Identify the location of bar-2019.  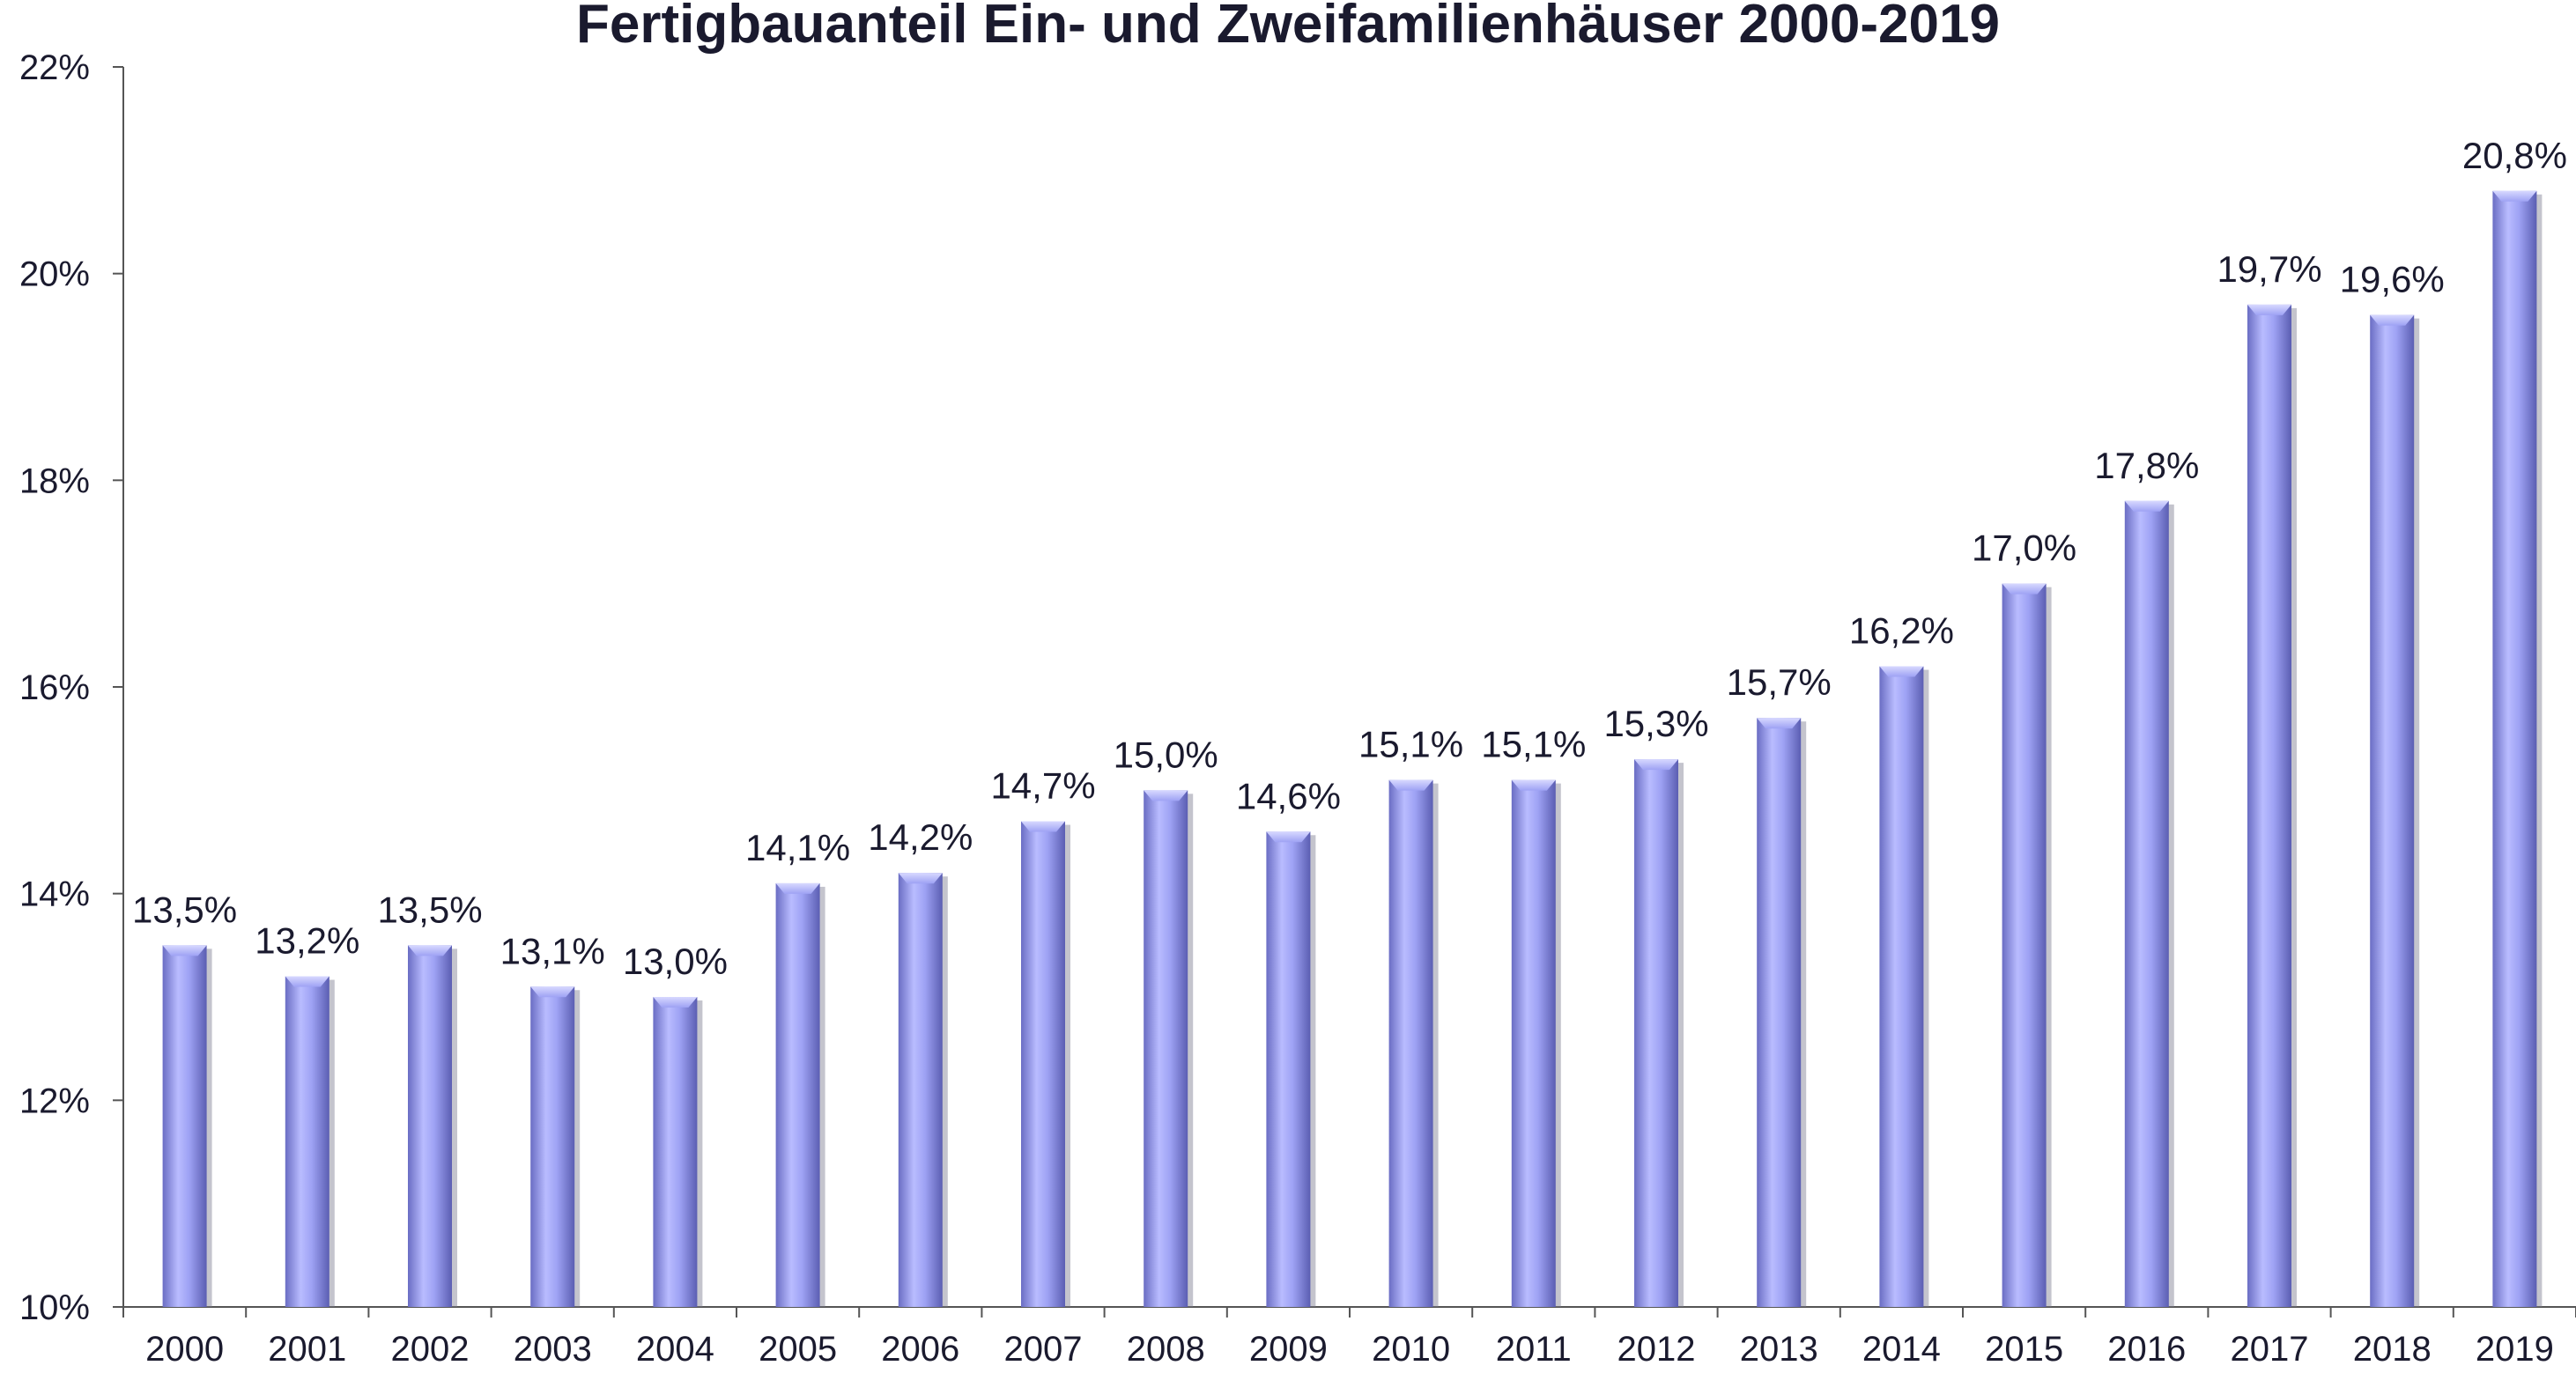
(2517, 748).